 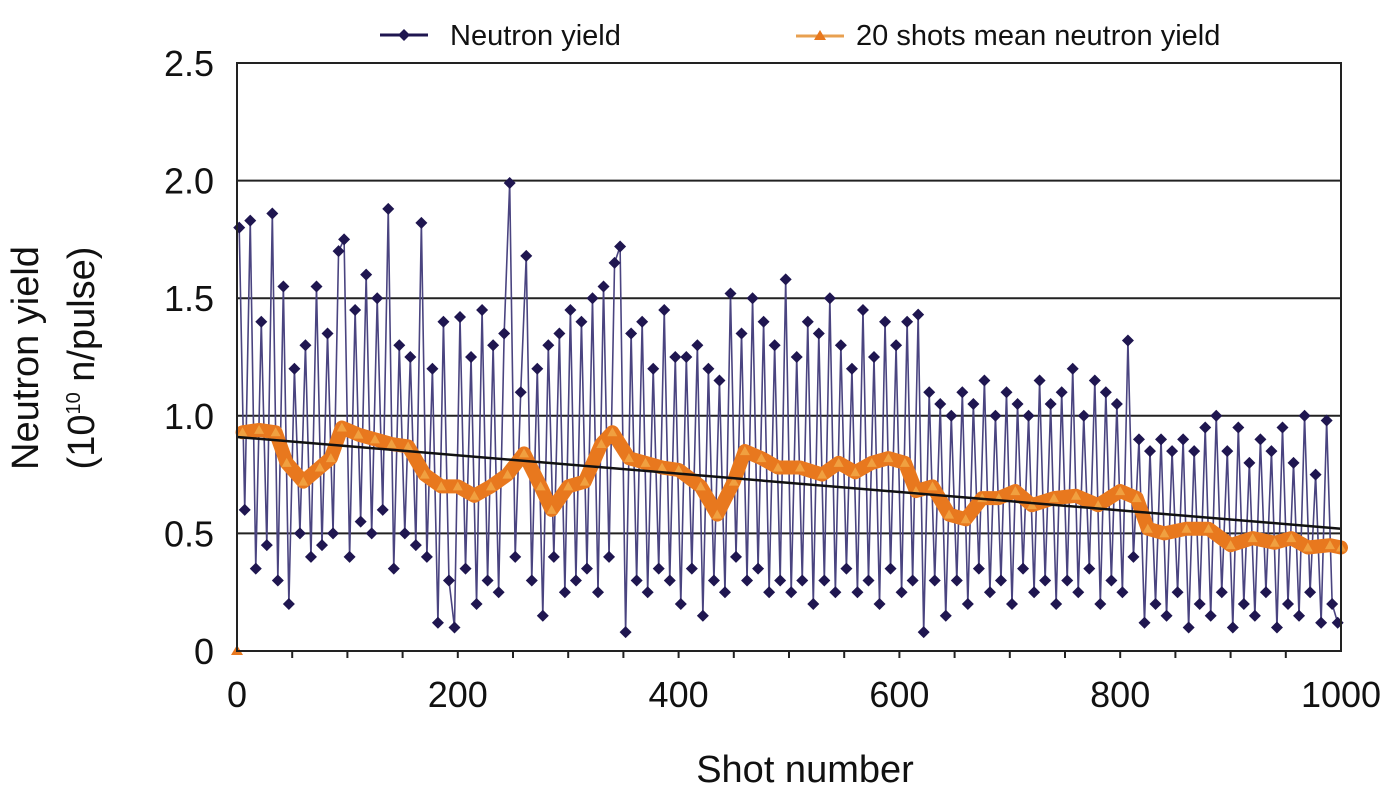 I want to click on y-tick-label: 0, so click(x=204, y=651).